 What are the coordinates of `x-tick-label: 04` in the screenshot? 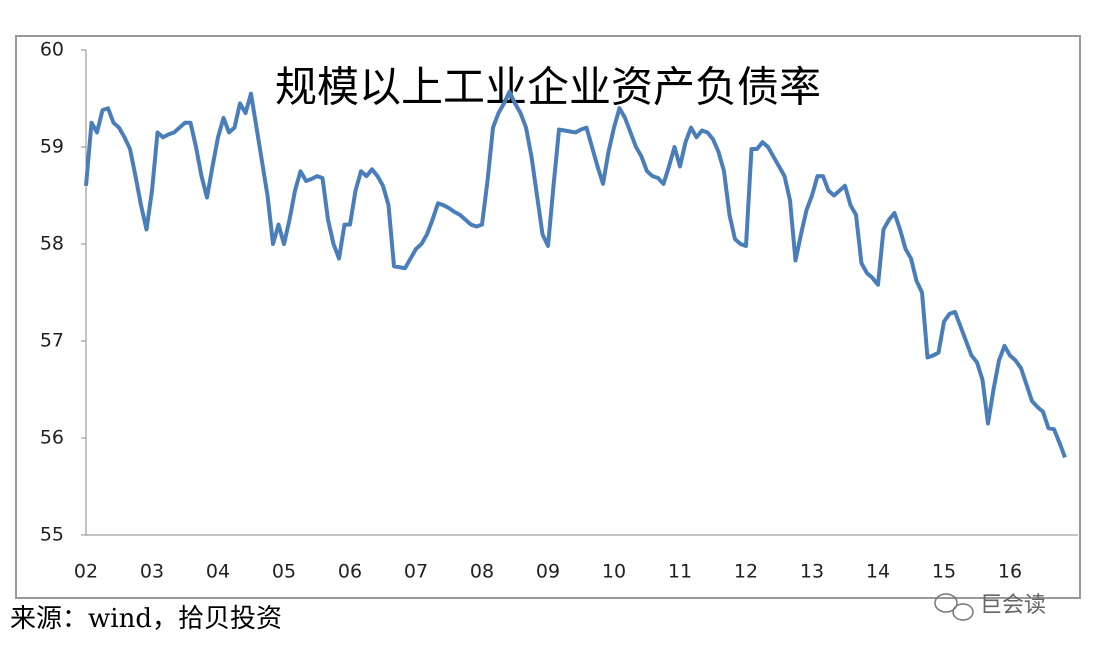 It's located at (218, 572).